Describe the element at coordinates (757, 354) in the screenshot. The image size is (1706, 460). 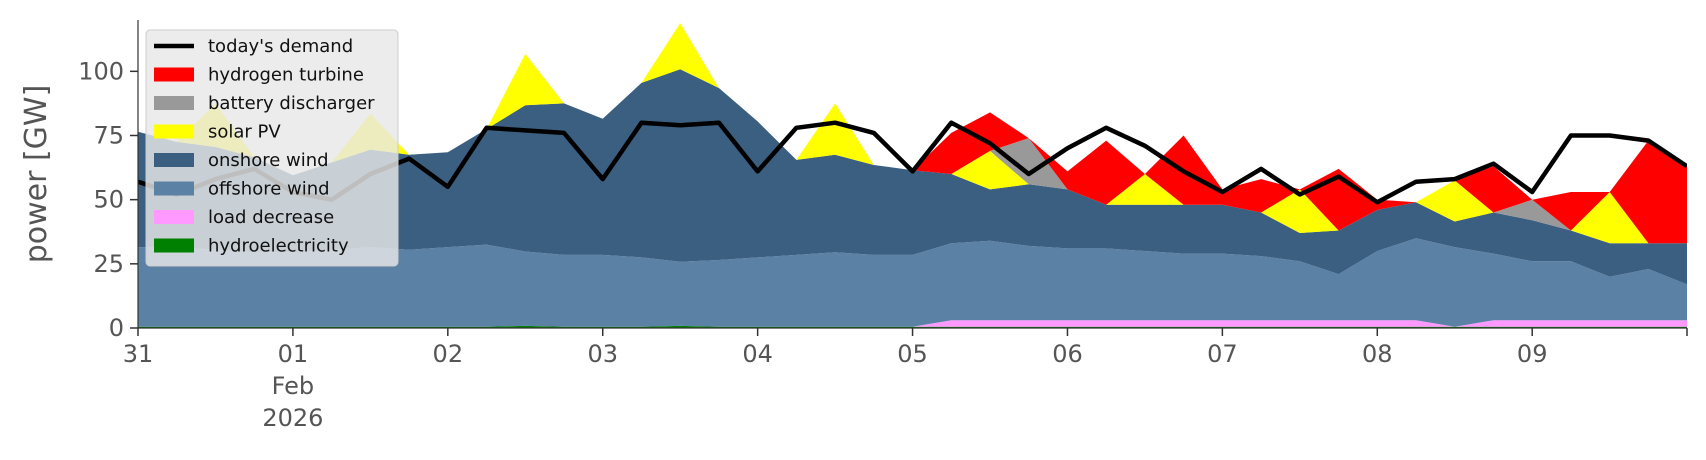
I see `x-tick-label: 04` at that location.